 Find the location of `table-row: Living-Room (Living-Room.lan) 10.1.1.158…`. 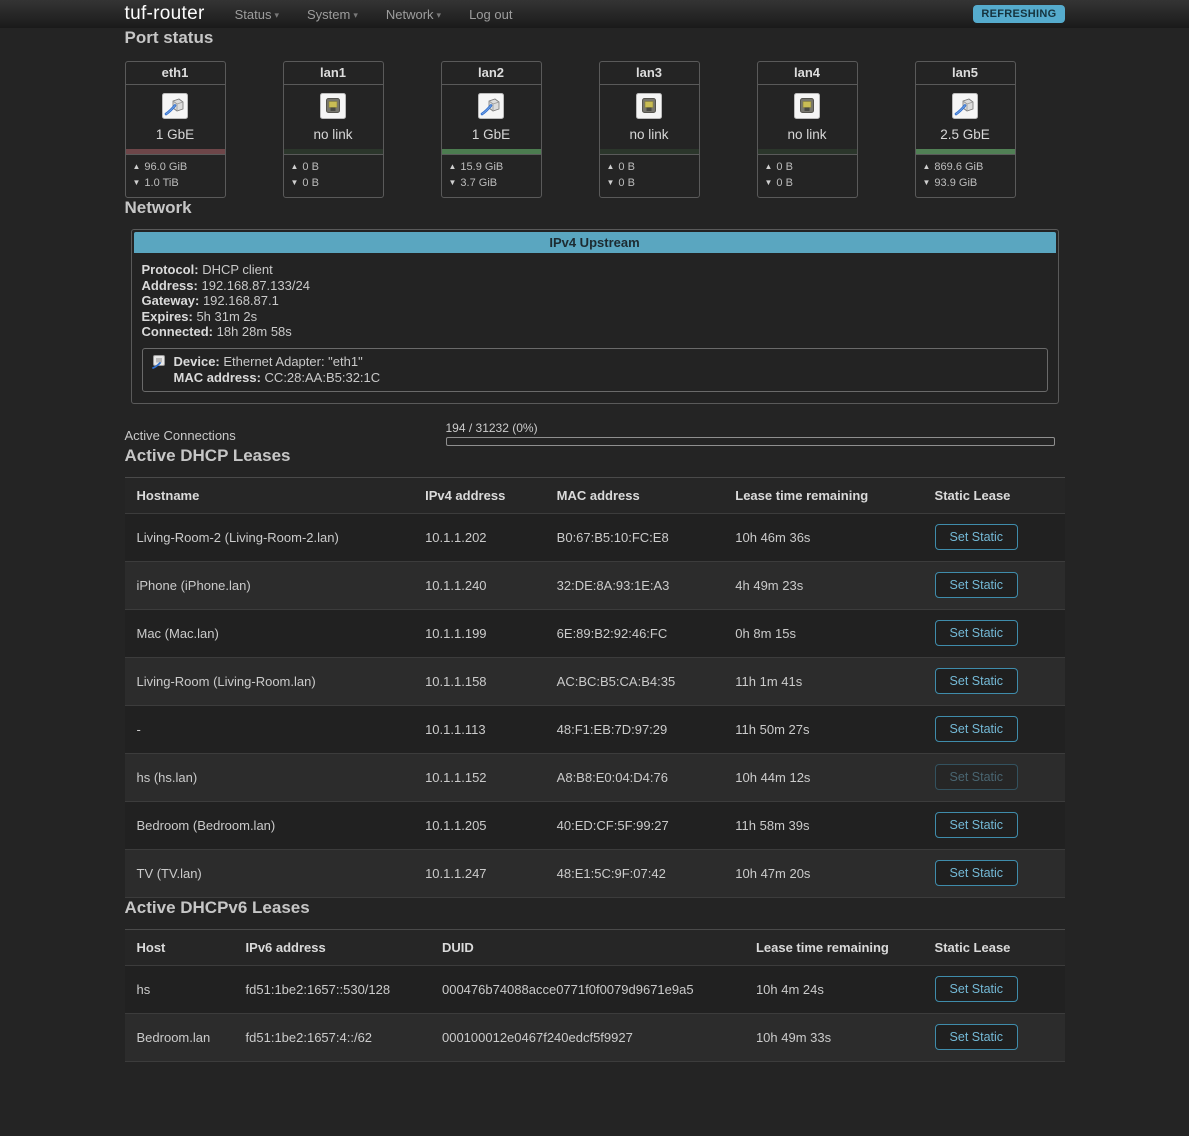

table-row: Living-Room (Living-Room.lan) 10.1.1.158… is located at coordinates (594, 681).